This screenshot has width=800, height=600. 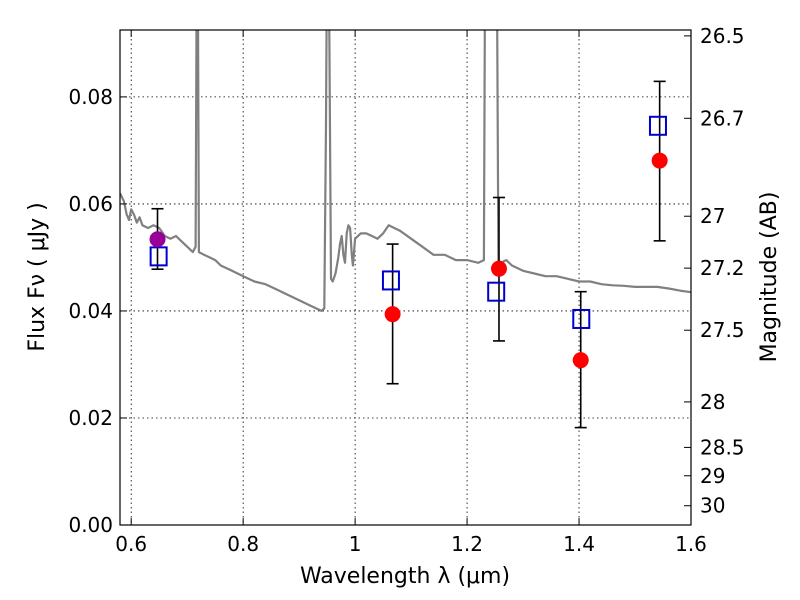 I want to click on y-ticks: 0.00 0.02 0.04 0.06 0.08, so click(x=97, y=311).